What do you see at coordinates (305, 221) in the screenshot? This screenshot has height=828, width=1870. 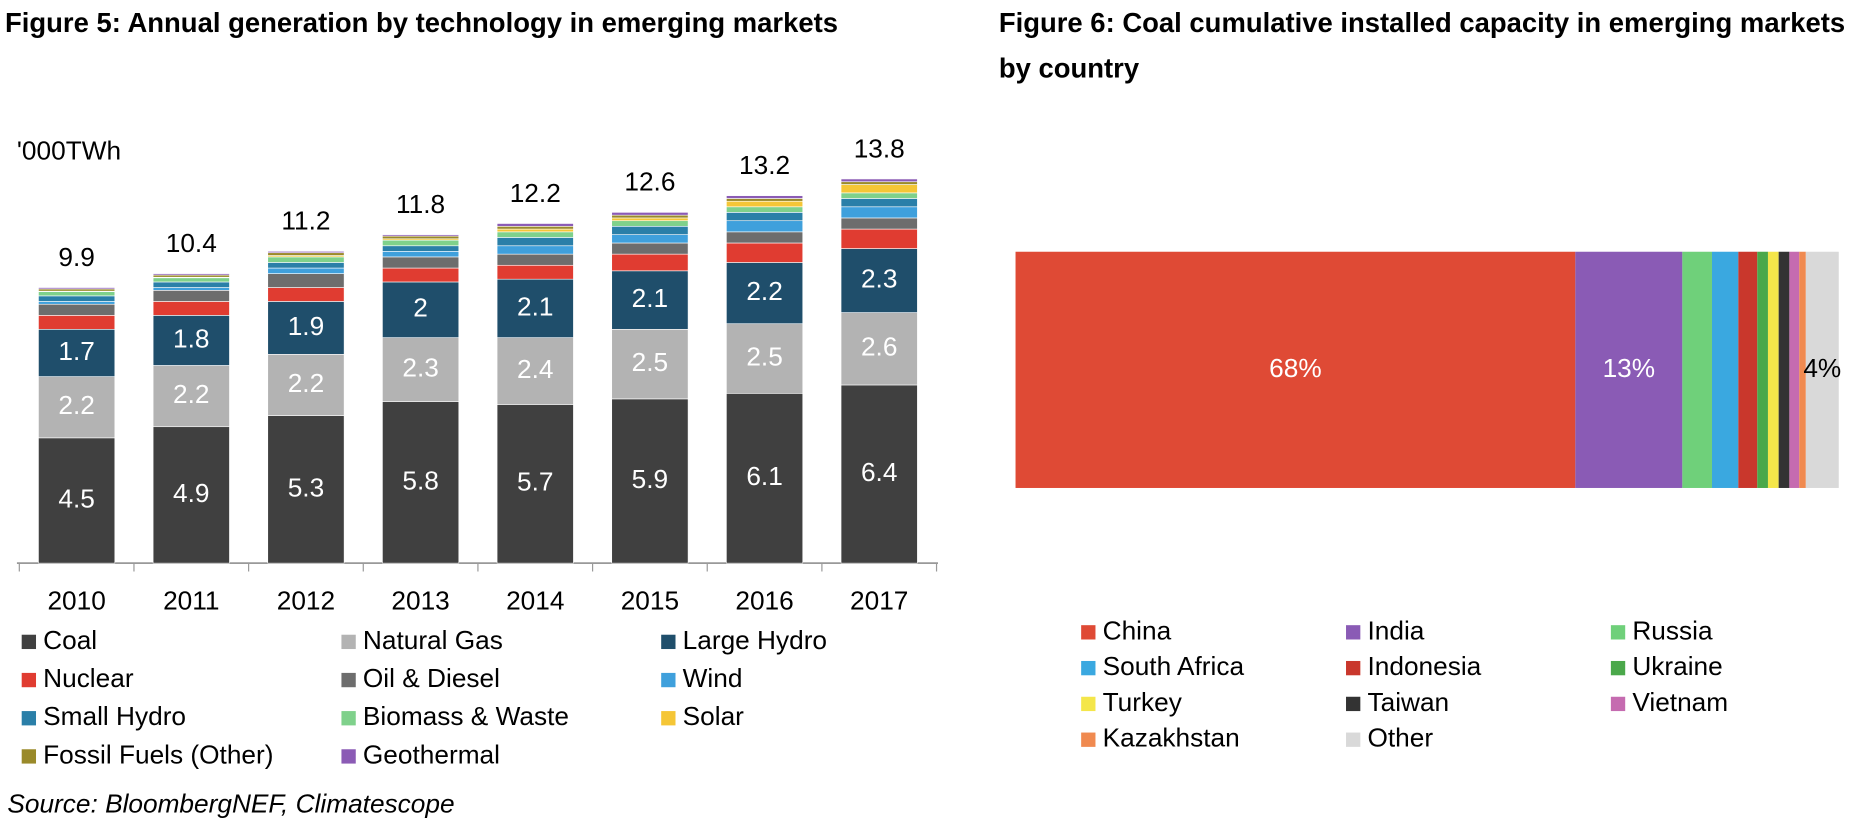 I see `total-label: 11.2` at bounding box center [305, 221].